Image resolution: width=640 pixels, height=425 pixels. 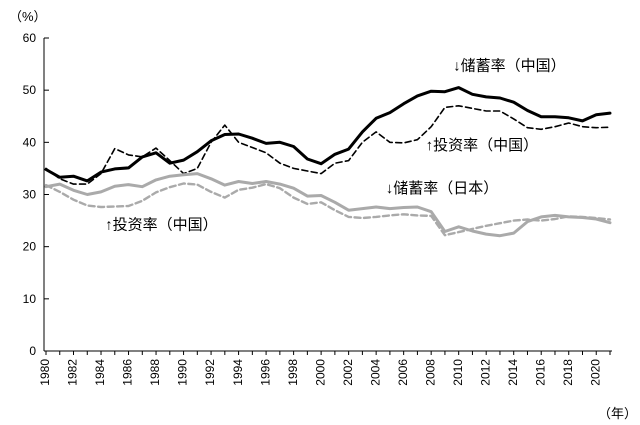 What do you see at coordinates (73, 372) in the screenshot?
I see `x-tick-label-1982: 1982` at bounding box center [73, 372].